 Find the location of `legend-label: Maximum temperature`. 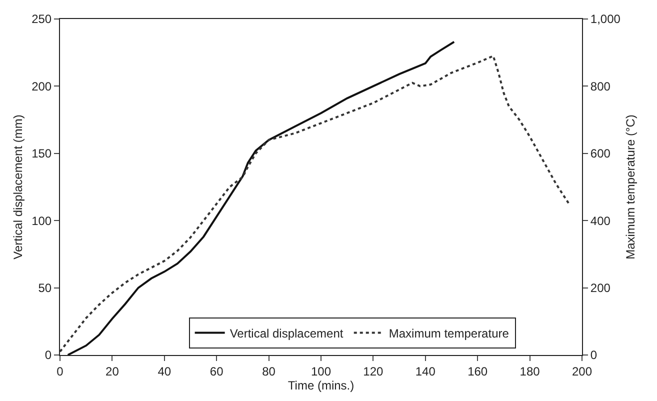

legend-label: Maximum temperature is located at coordinates (449, 333).